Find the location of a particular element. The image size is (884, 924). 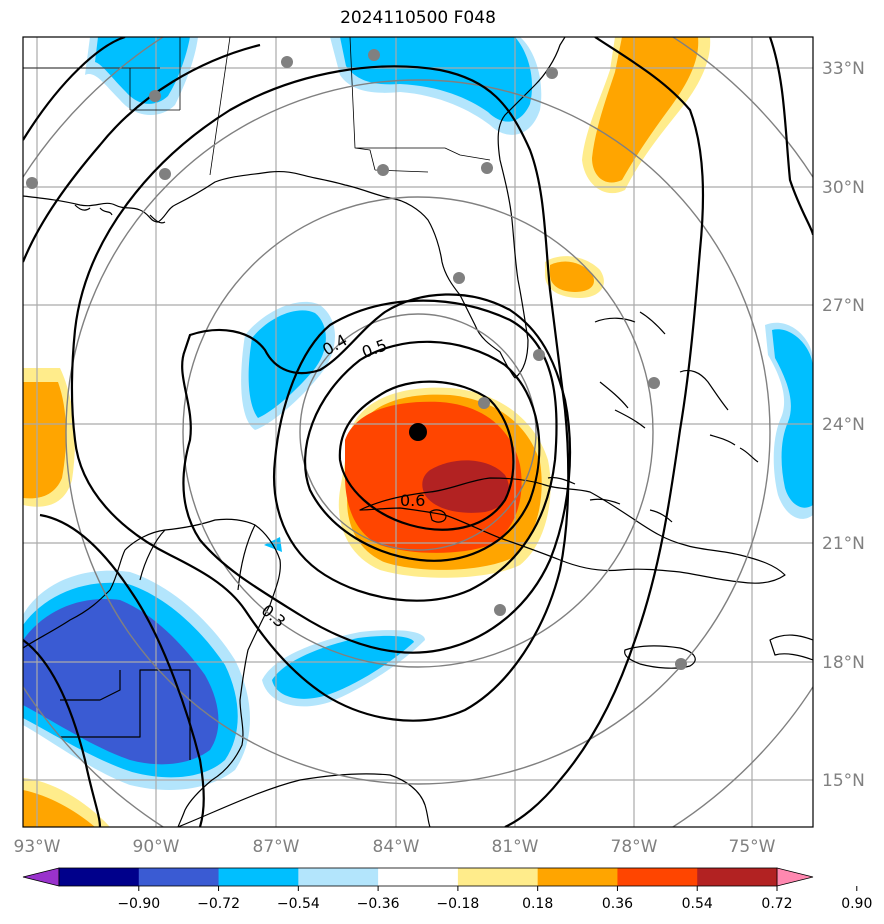

cold-anomaly-sw-strong is located at coordinates (121, 682).